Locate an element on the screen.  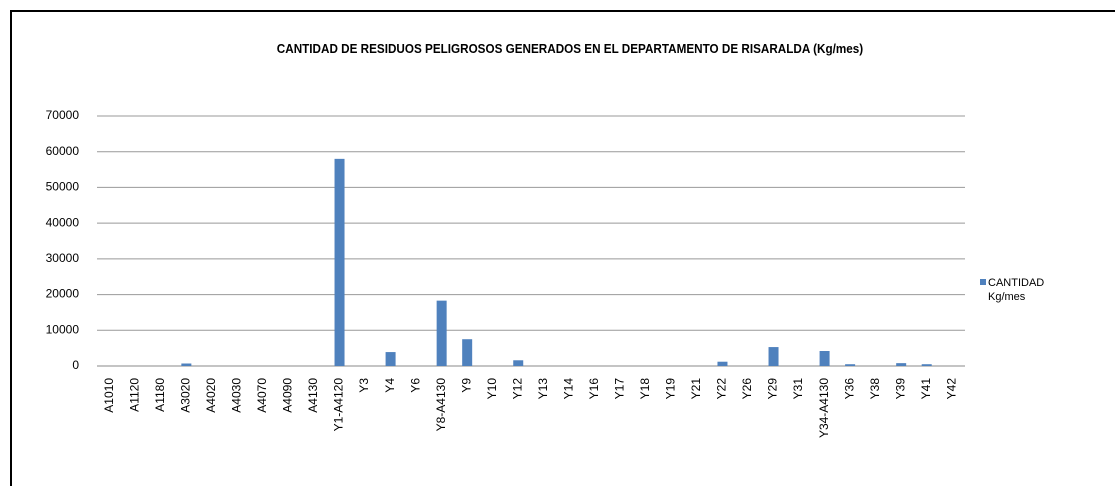
x-tick-label: Y14 is located at coordinates (568, 389).